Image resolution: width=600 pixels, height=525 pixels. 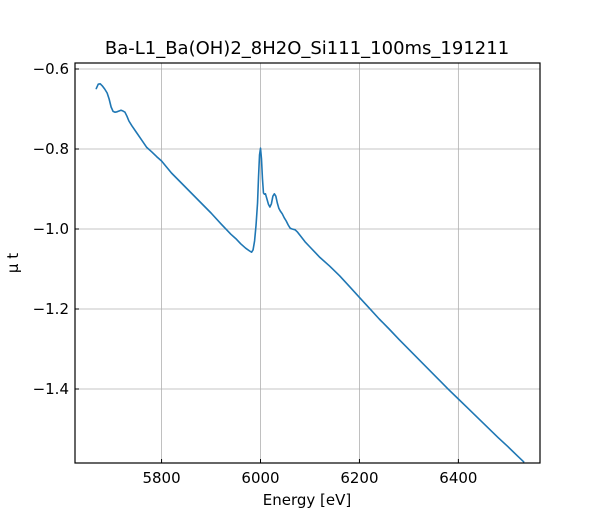 What do you see at coordinates (260, 478) in the screenshot?
I see `x-tick-label: 6000` at bounding box center [260, 478].